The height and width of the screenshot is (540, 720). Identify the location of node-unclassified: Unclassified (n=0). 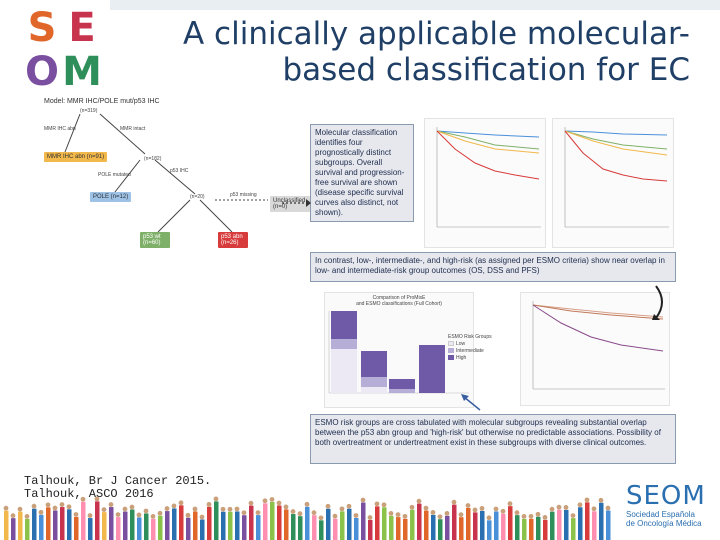
(290, 204).